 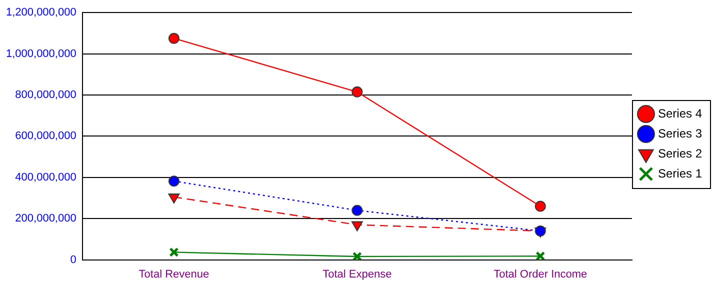 I want to click on legend-label: Series 3, so click(x=680, y=133).